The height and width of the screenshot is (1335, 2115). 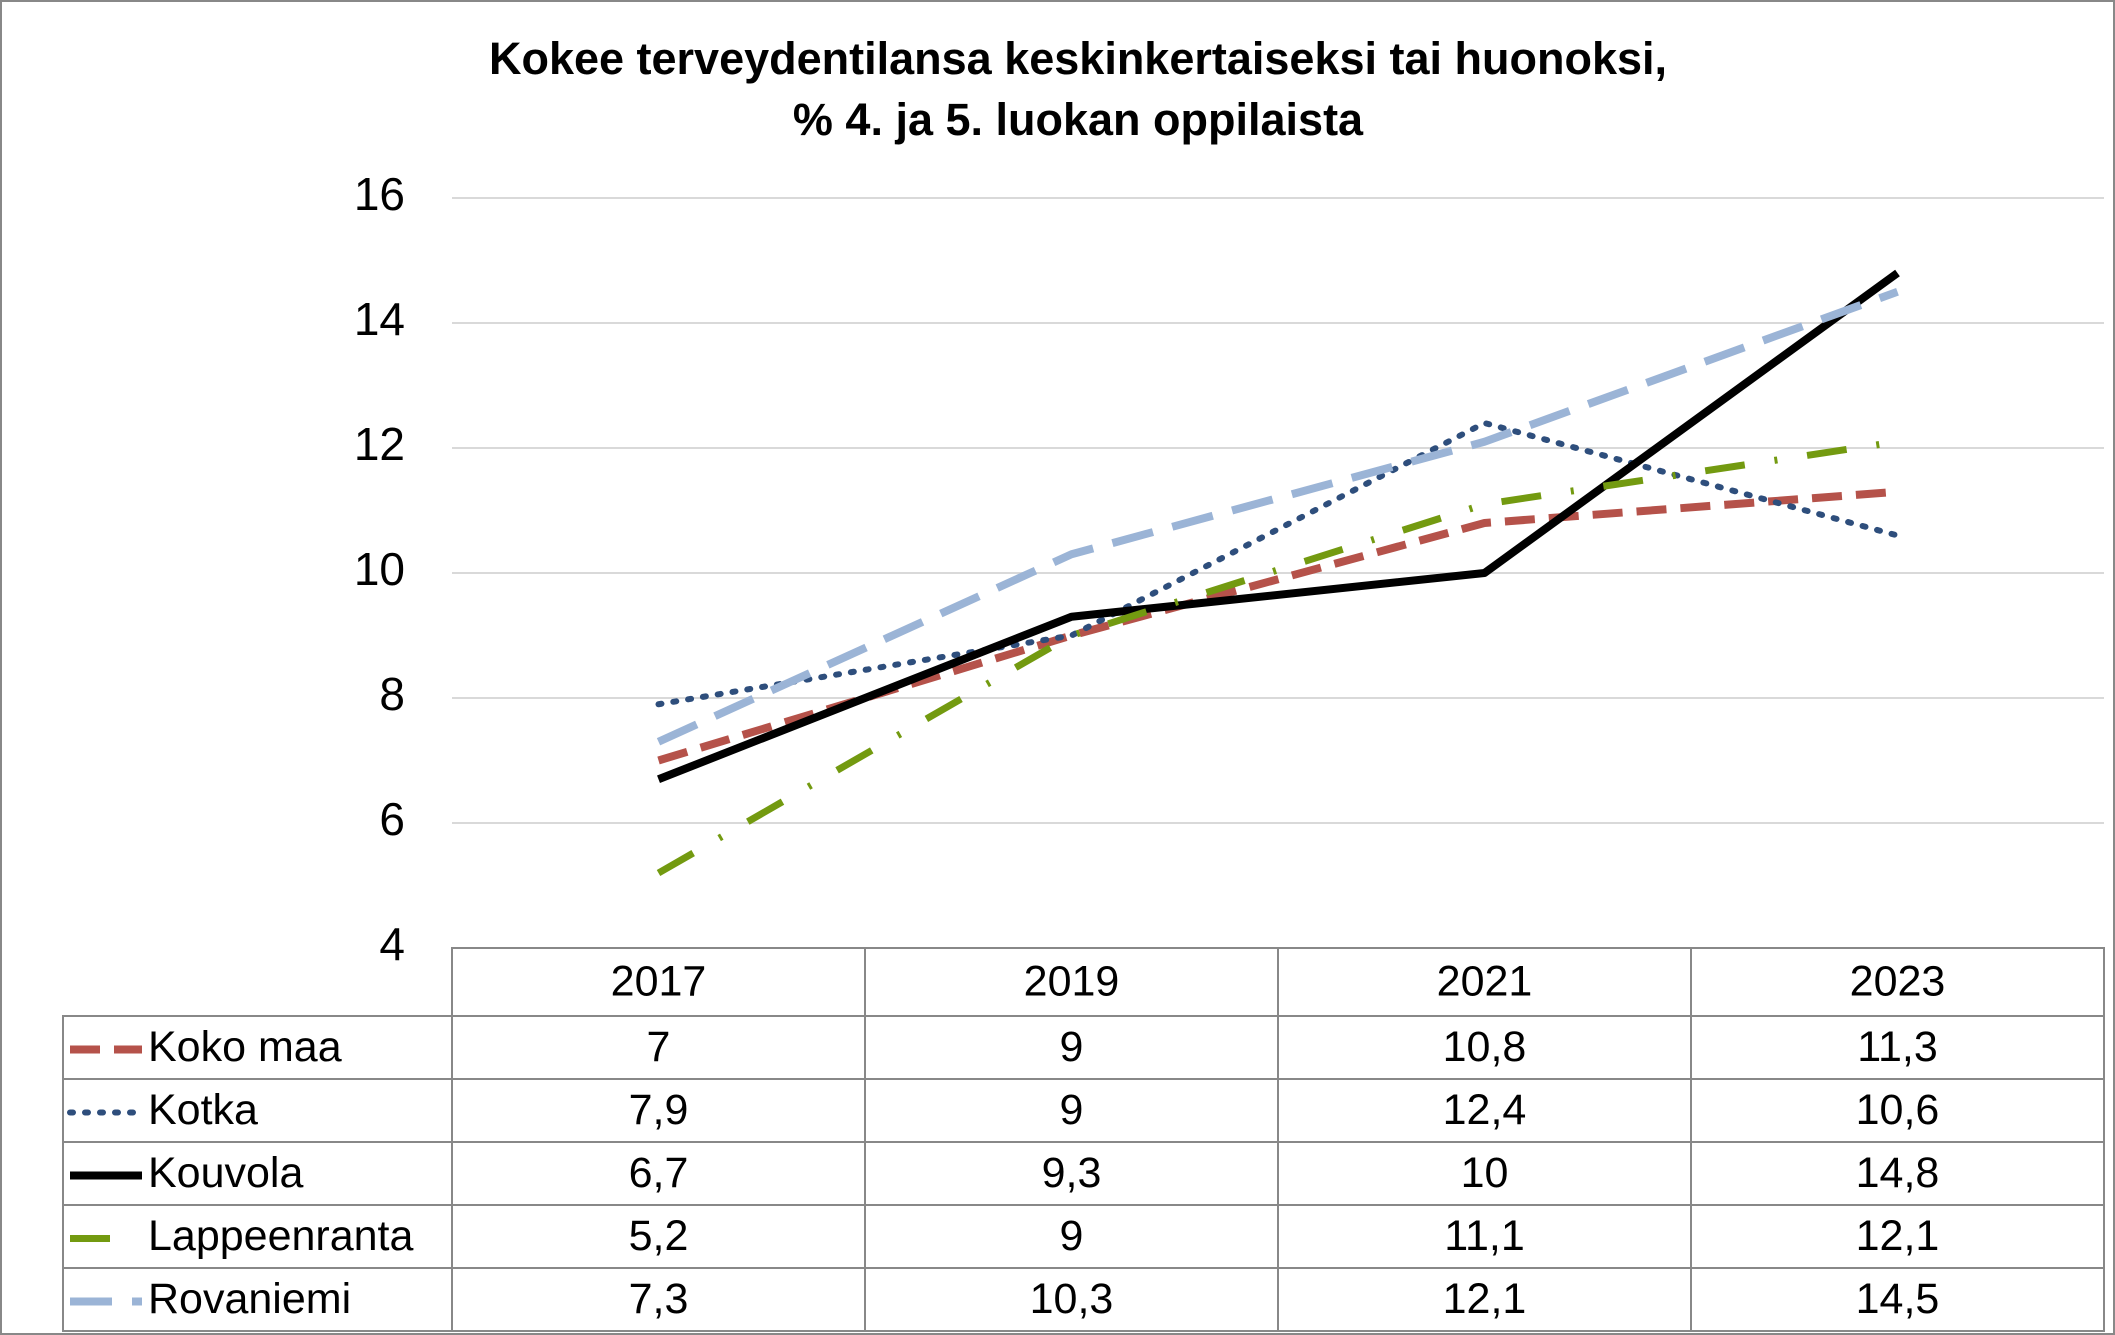 I want to click on data-label: 10,3, so click(x=1072, y=1299).